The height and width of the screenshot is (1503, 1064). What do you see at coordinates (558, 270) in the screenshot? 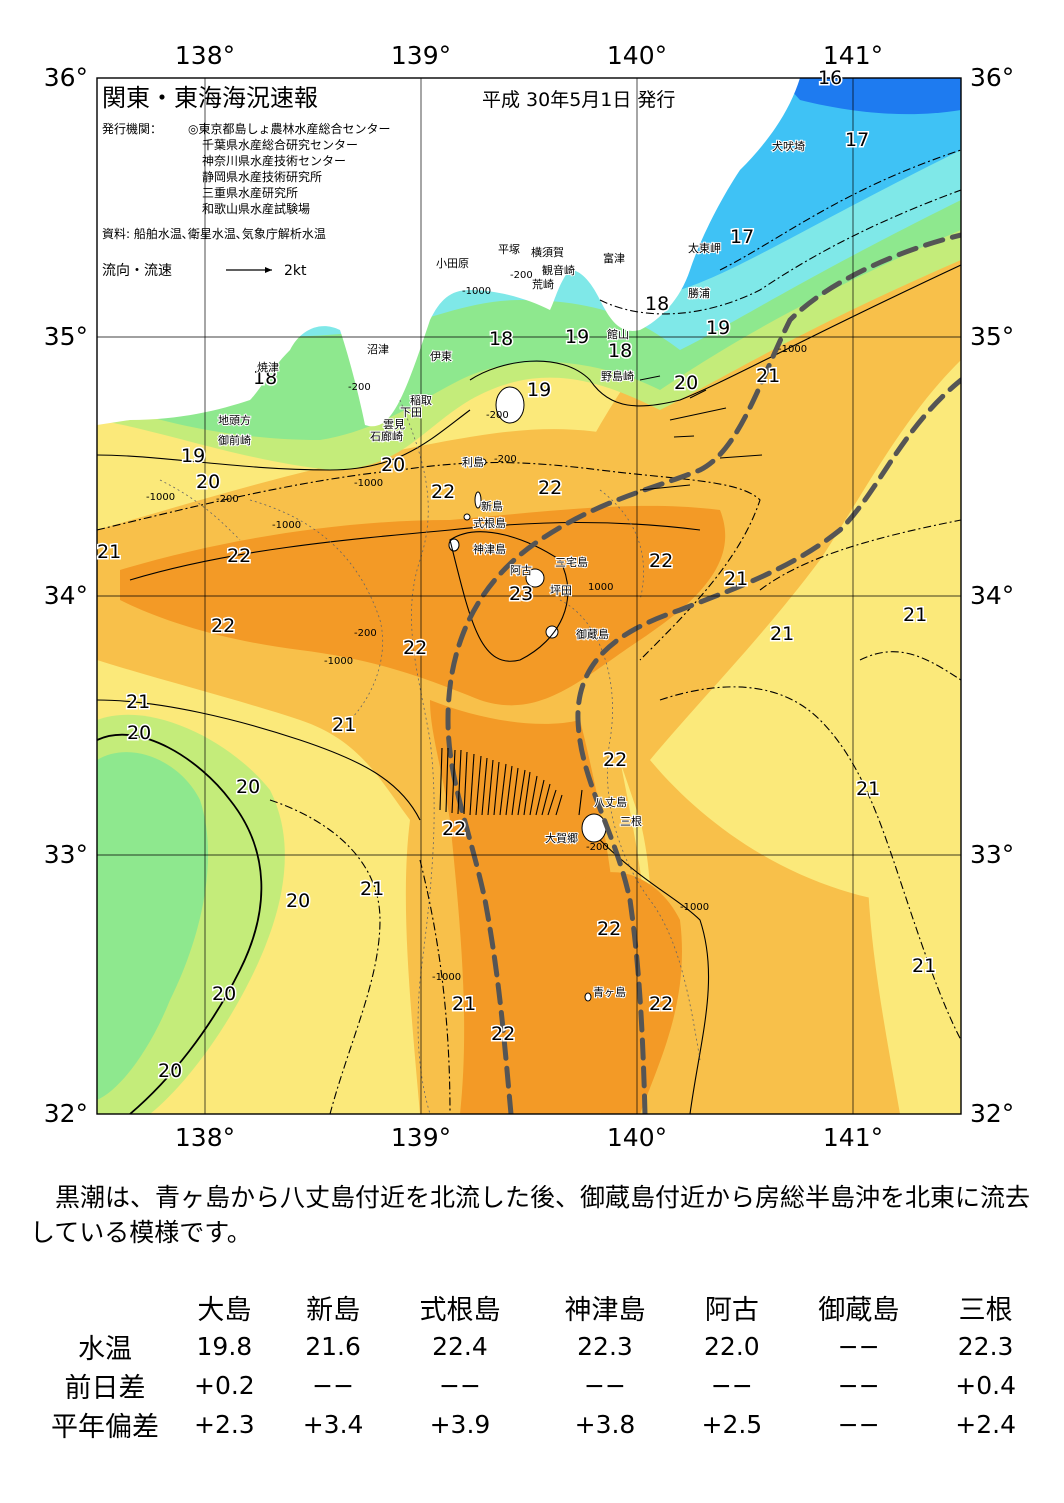
I see `place-label: 観音崎` at bounding box center [558, 270].